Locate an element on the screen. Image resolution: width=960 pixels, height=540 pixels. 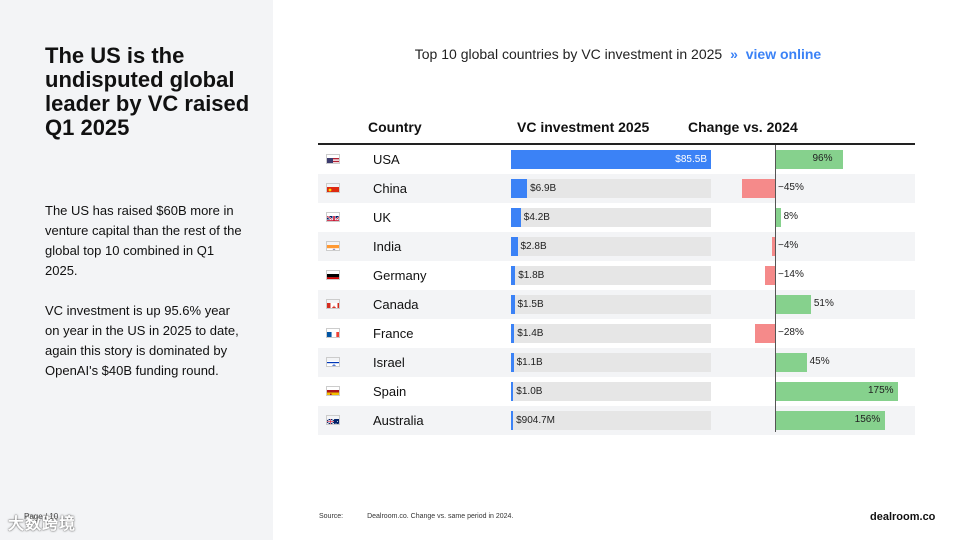
table-row: Germany $1.8B −14% is located at coordinates (616, 275).